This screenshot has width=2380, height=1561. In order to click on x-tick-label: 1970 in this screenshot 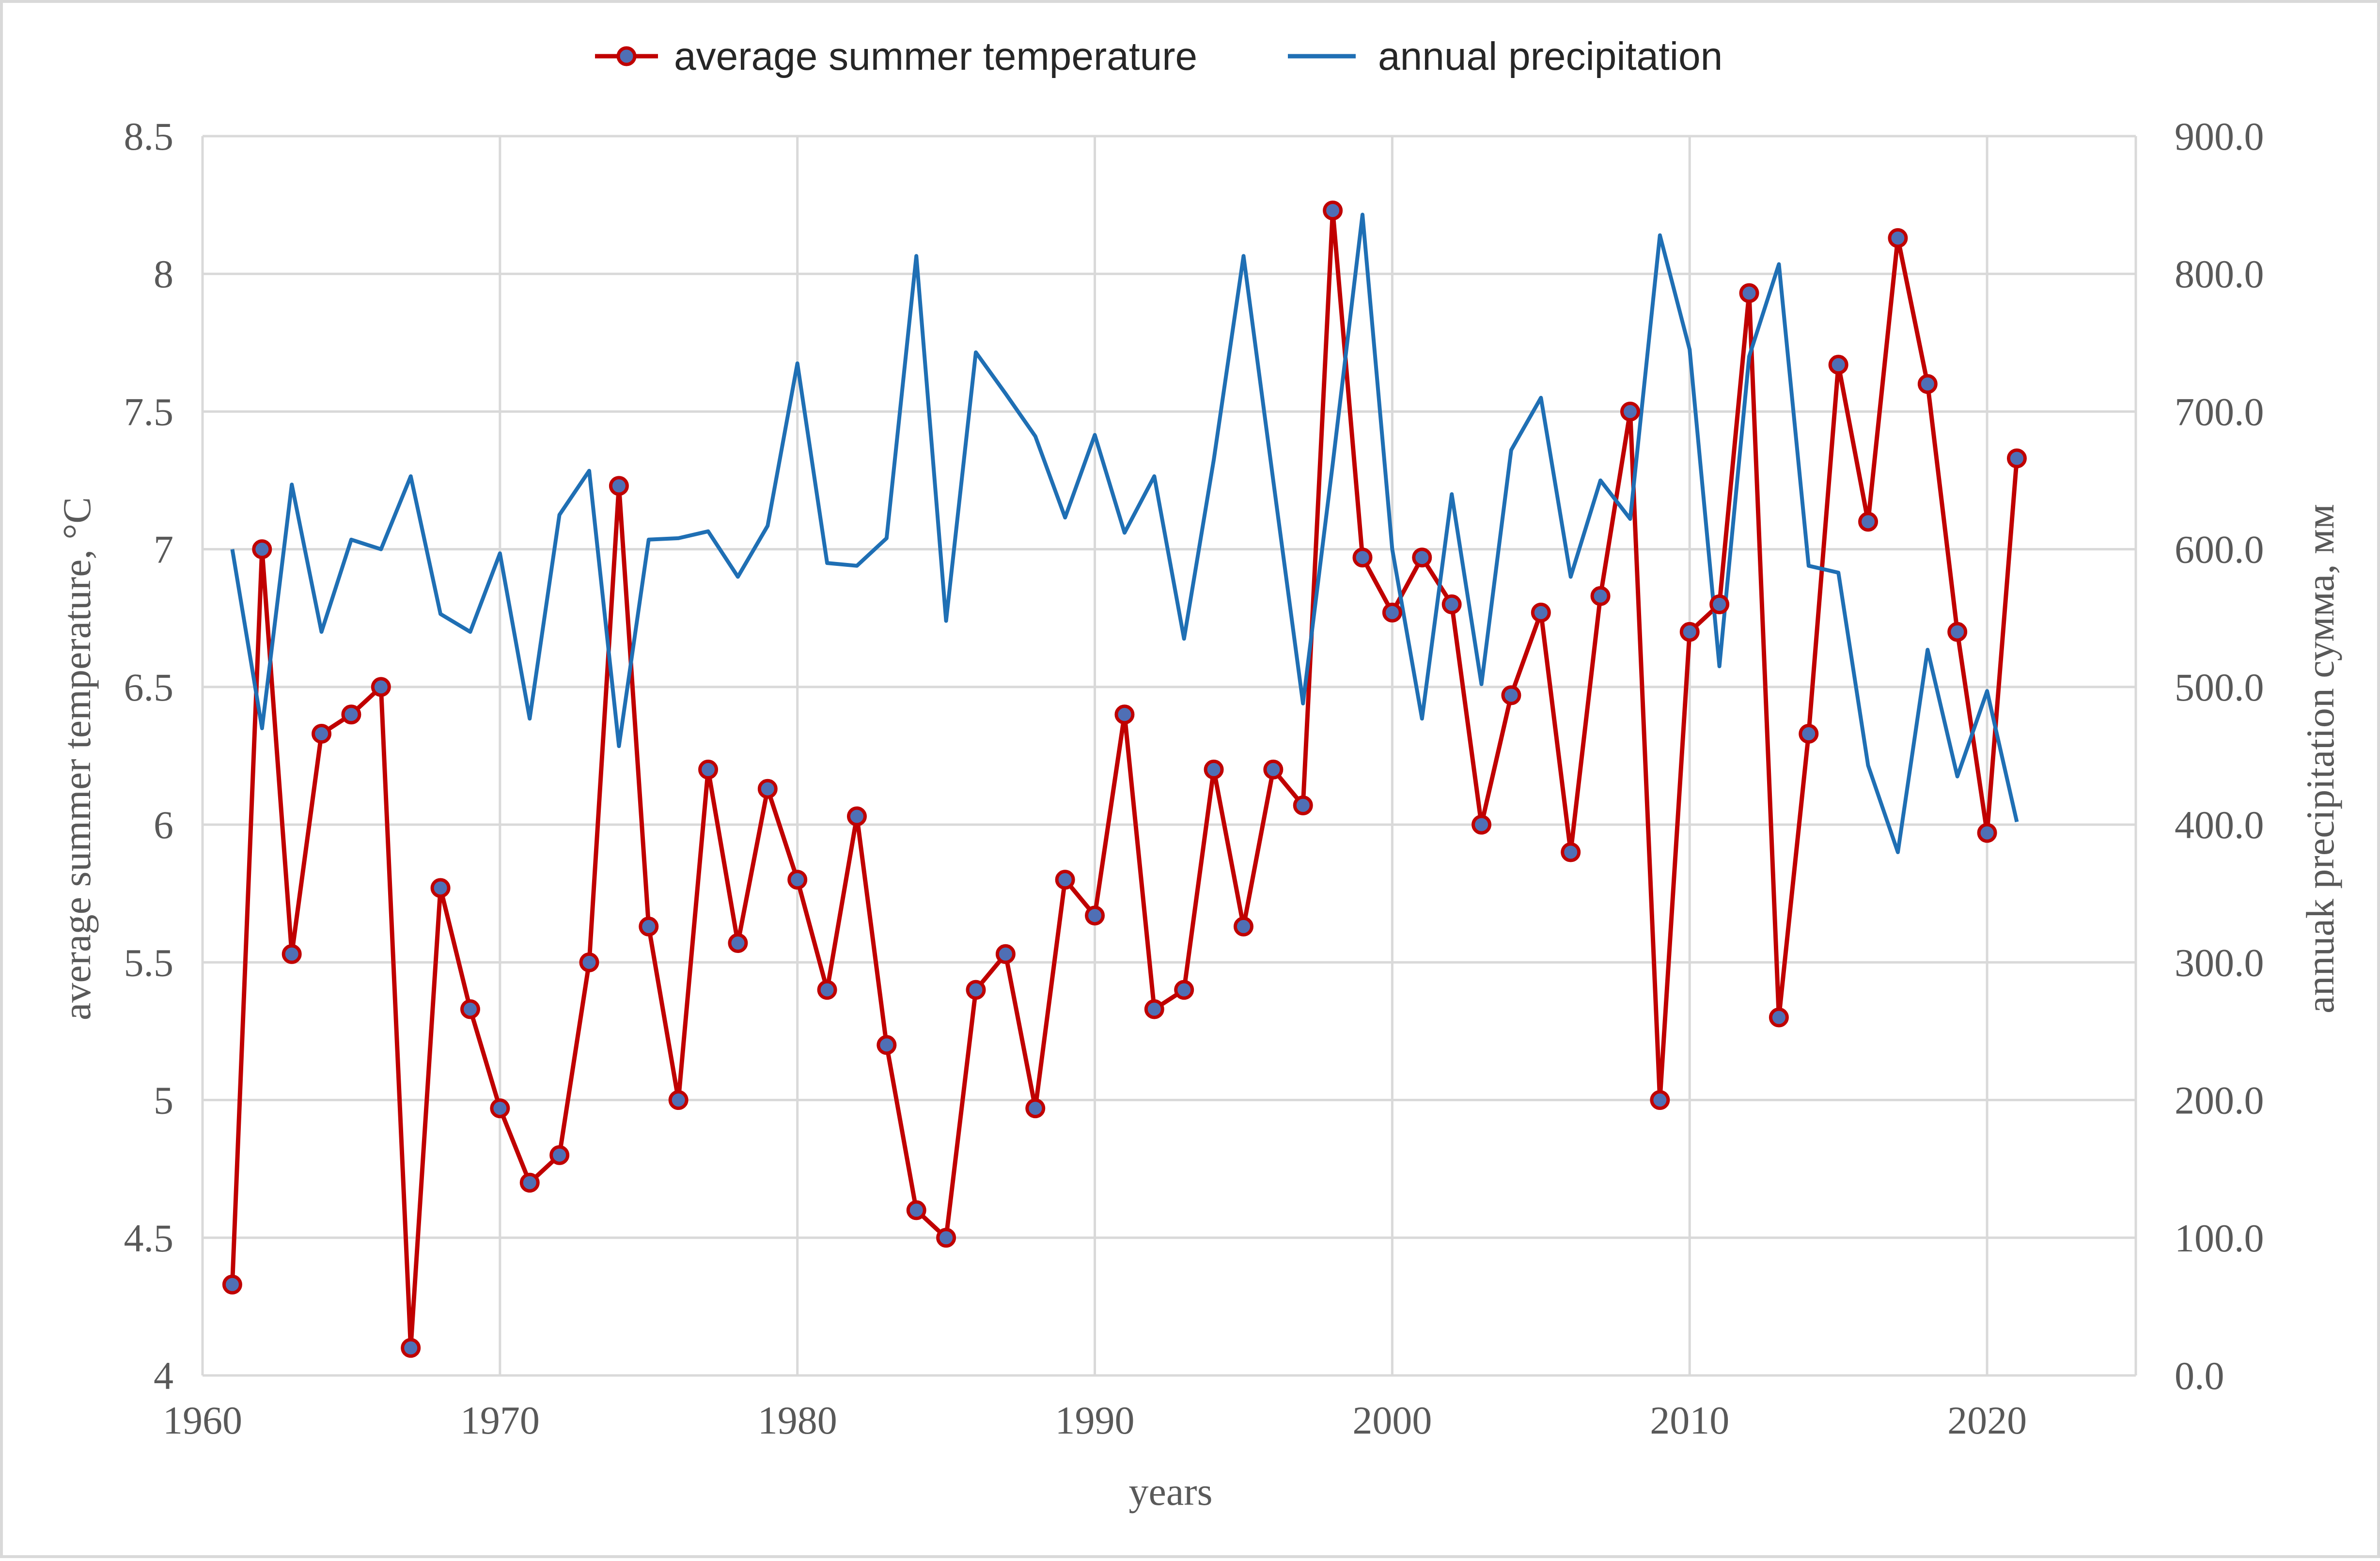, I will do `click(500, 1420)`.